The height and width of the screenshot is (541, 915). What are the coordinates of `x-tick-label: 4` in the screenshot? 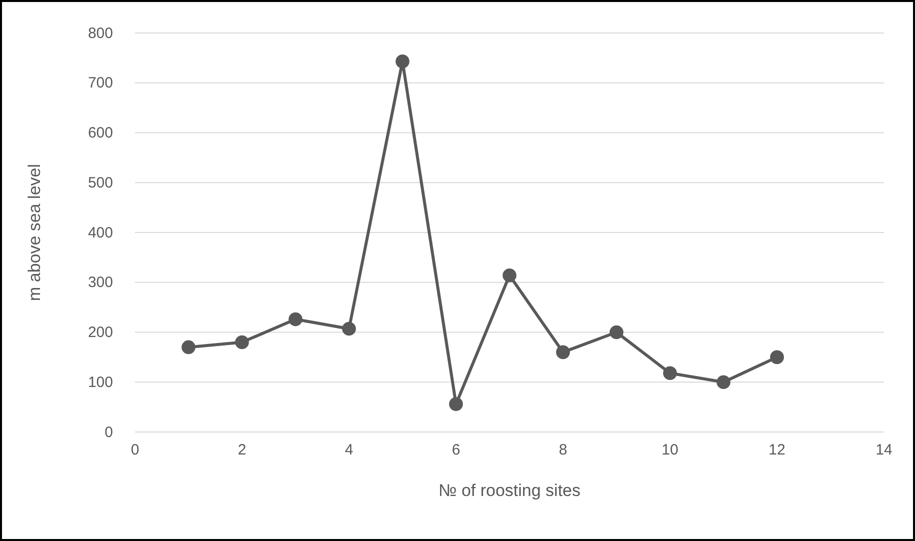 It's located at (349, 450).